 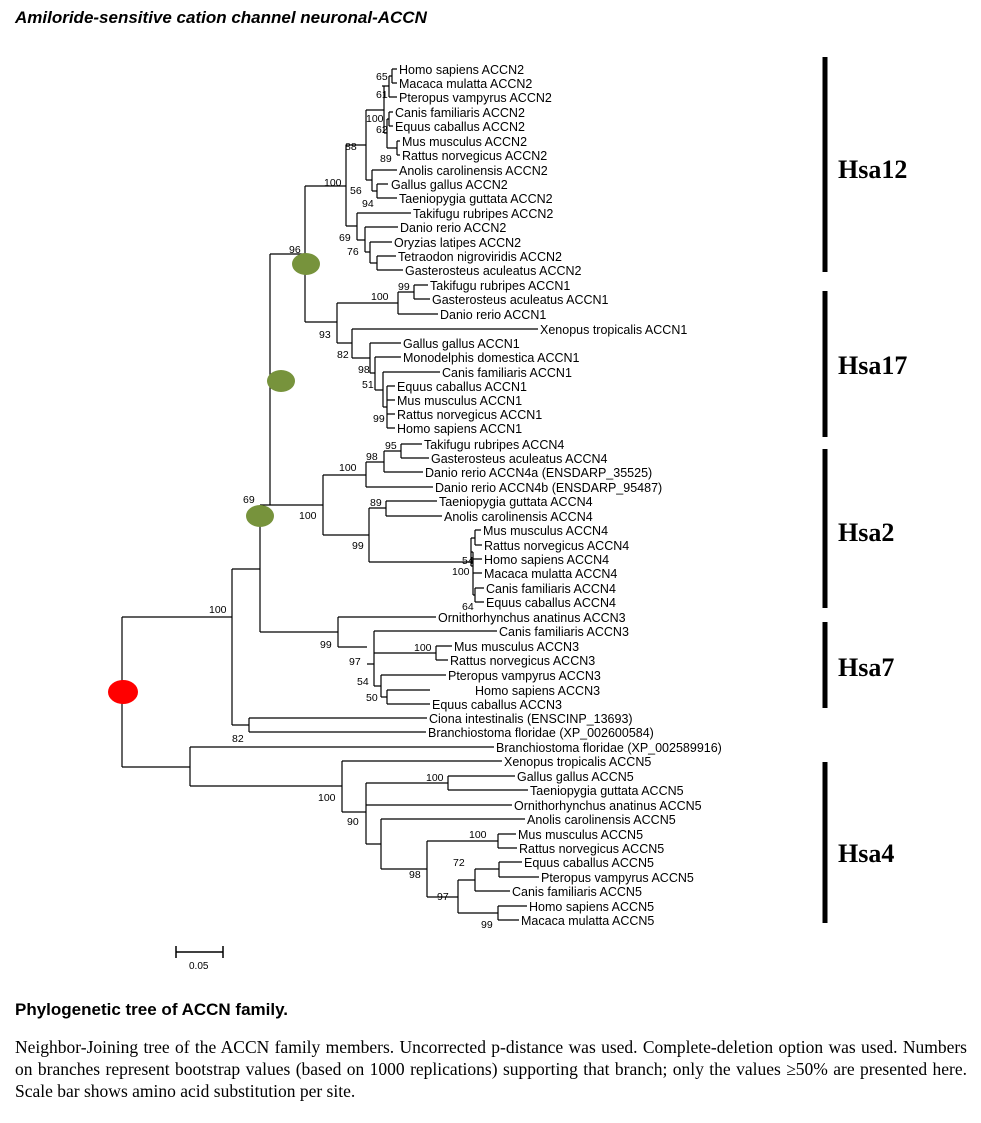 What do you see at coordinates (462, 387) in the screenshot?
I see `leaf-label: Equus caballus ACCN1` at bounding box center [462, 387].